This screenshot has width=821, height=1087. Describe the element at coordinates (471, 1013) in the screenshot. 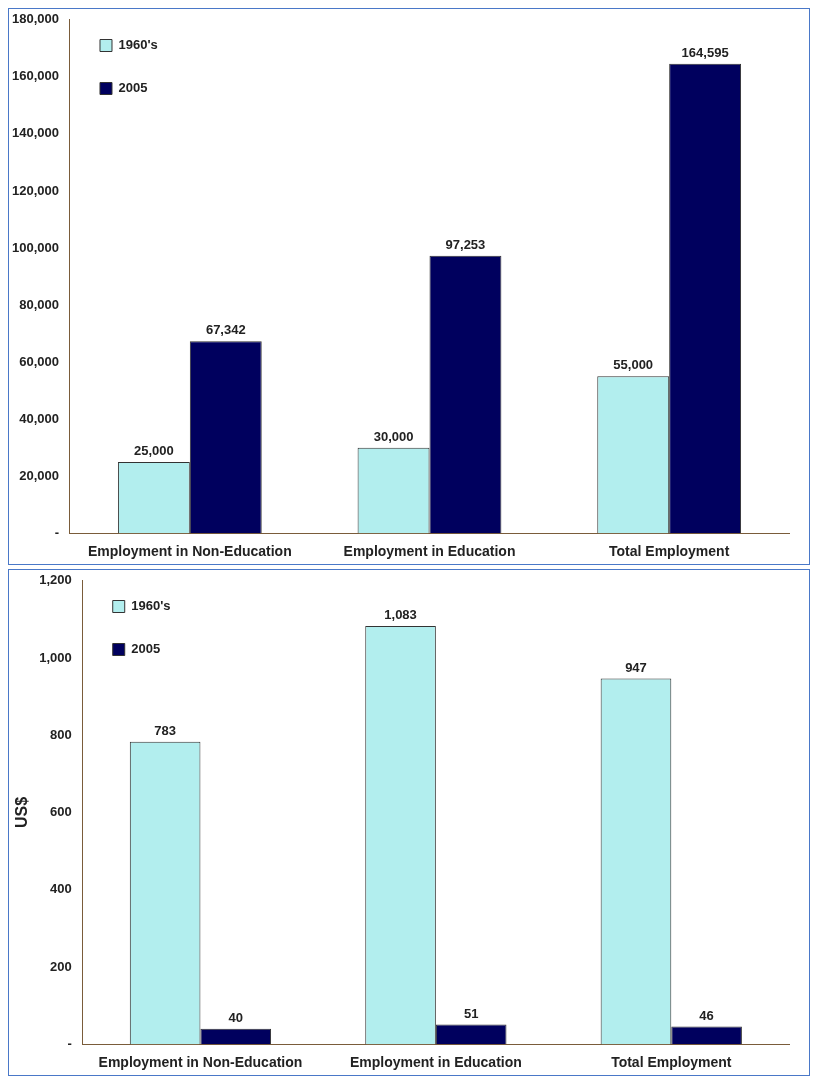

I see `data-label: 51` at that location.